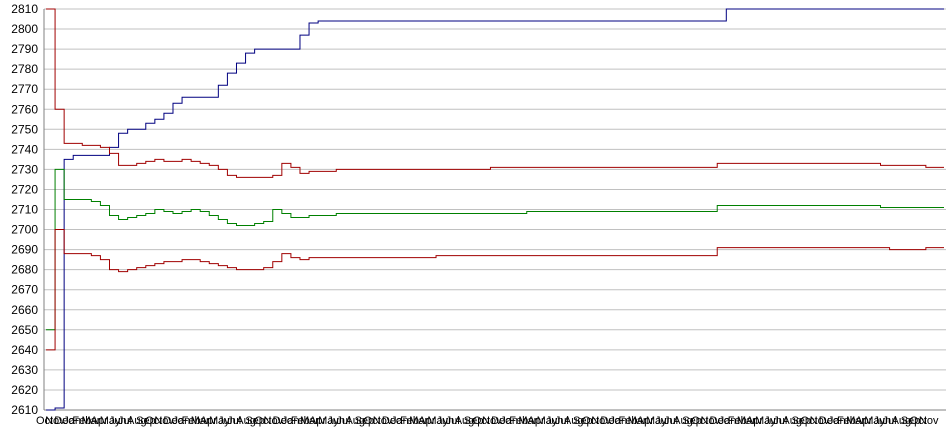 This screenshot has height=435, width=950. Describe the element at coordinates (24, 49) in the screenshot. I see `y-tick-label: 2790` at that location.